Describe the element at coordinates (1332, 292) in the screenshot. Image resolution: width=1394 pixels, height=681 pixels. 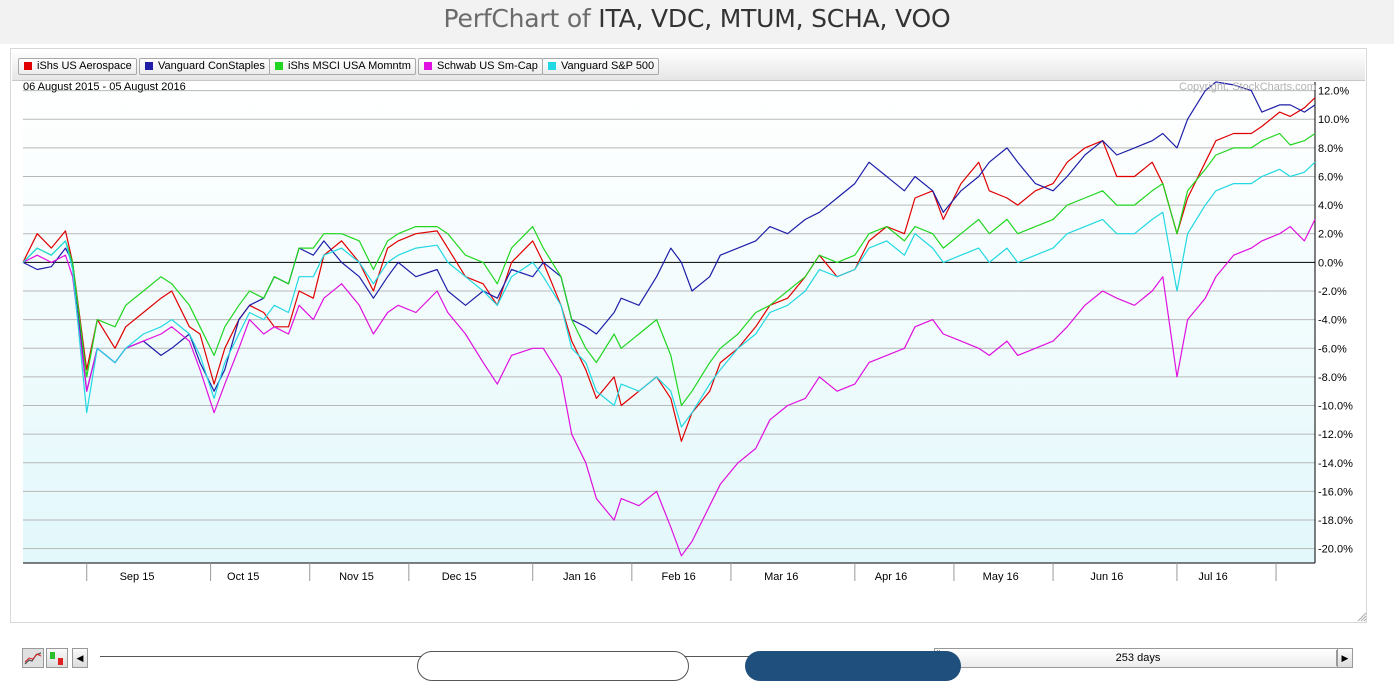
I see `y-tick-label: -2.0%` at that location.